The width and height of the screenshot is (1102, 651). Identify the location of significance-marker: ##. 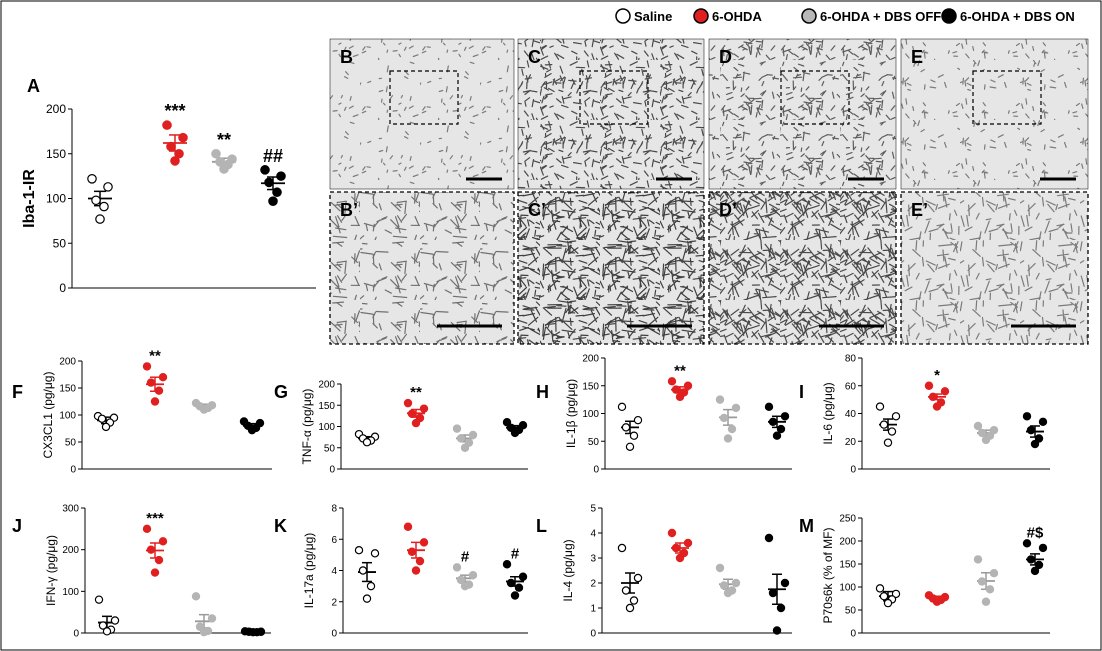
(273, 156).